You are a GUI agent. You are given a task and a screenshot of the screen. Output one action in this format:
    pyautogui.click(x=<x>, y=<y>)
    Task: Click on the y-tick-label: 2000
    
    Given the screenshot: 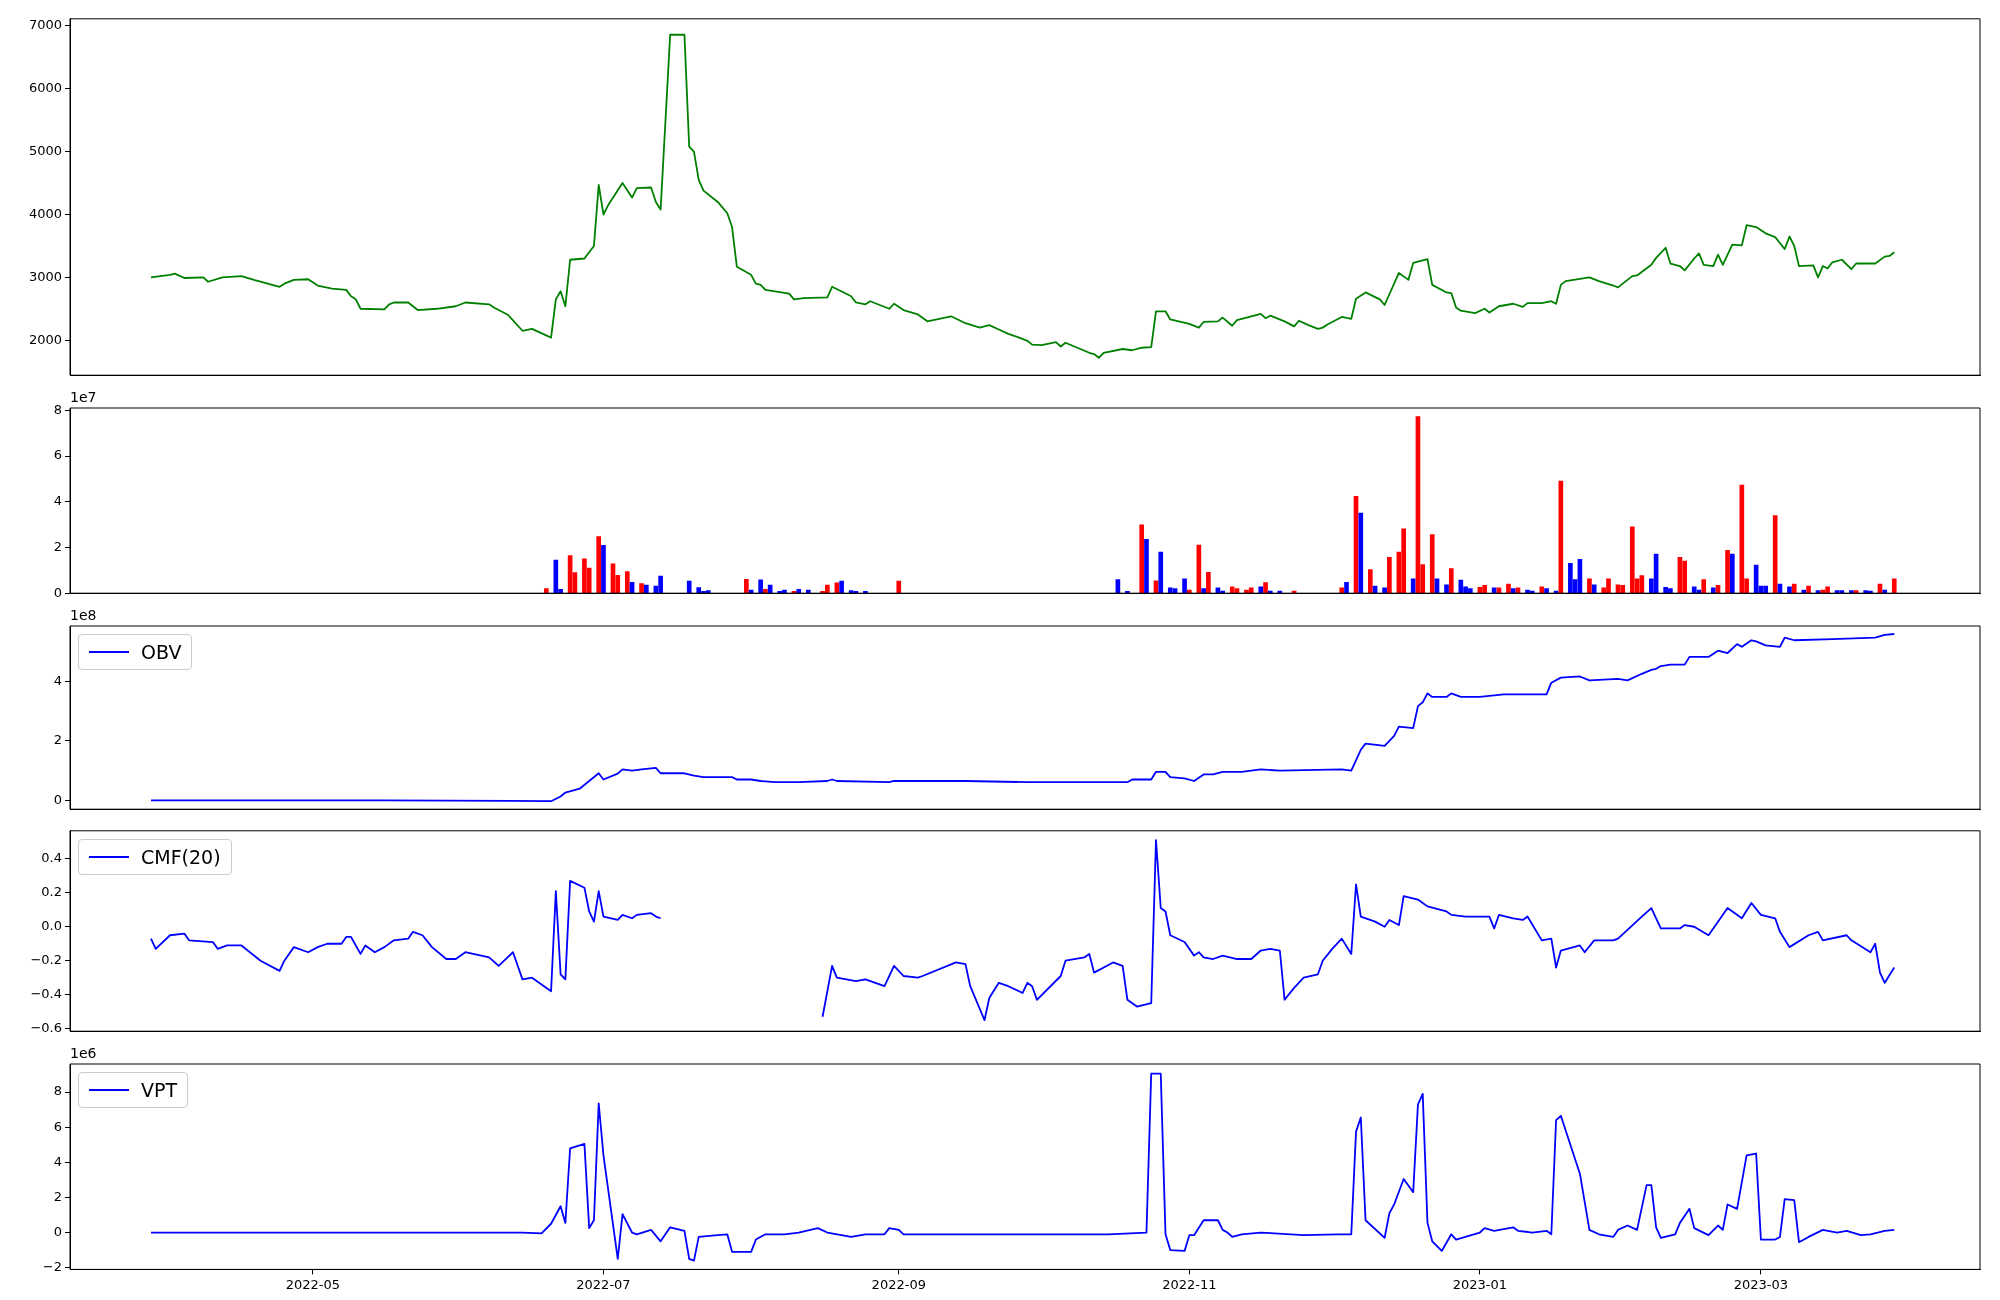 What is the action you would take?
    pyautogui.click(x=45, y=339)
    